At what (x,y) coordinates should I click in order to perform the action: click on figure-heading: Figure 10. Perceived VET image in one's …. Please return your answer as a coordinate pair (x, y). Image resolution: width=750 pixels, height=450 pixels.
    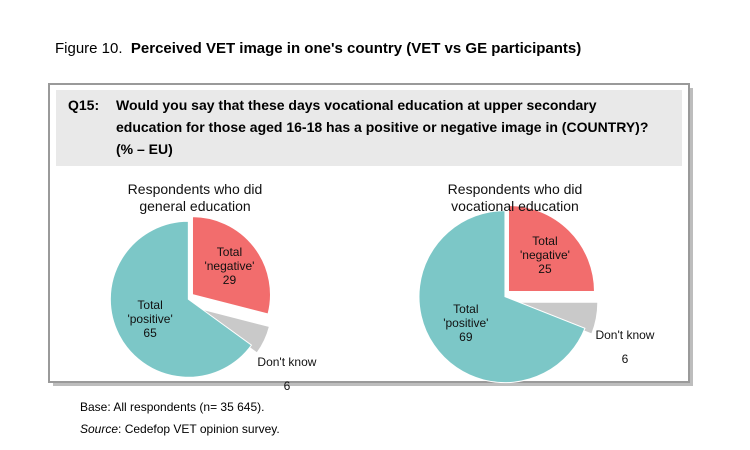
    Looking at the image, I should click on (318, 48).